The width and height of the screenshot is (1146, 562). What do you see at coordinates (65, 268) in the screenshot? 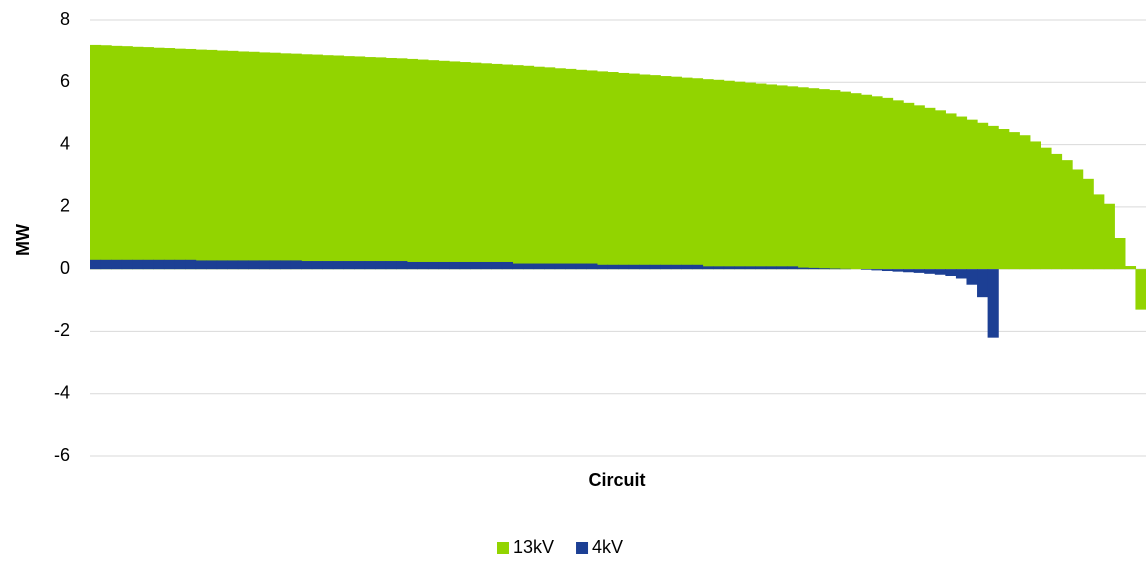
I see `y-tick-label: 0` at bounding box center [65, 268].